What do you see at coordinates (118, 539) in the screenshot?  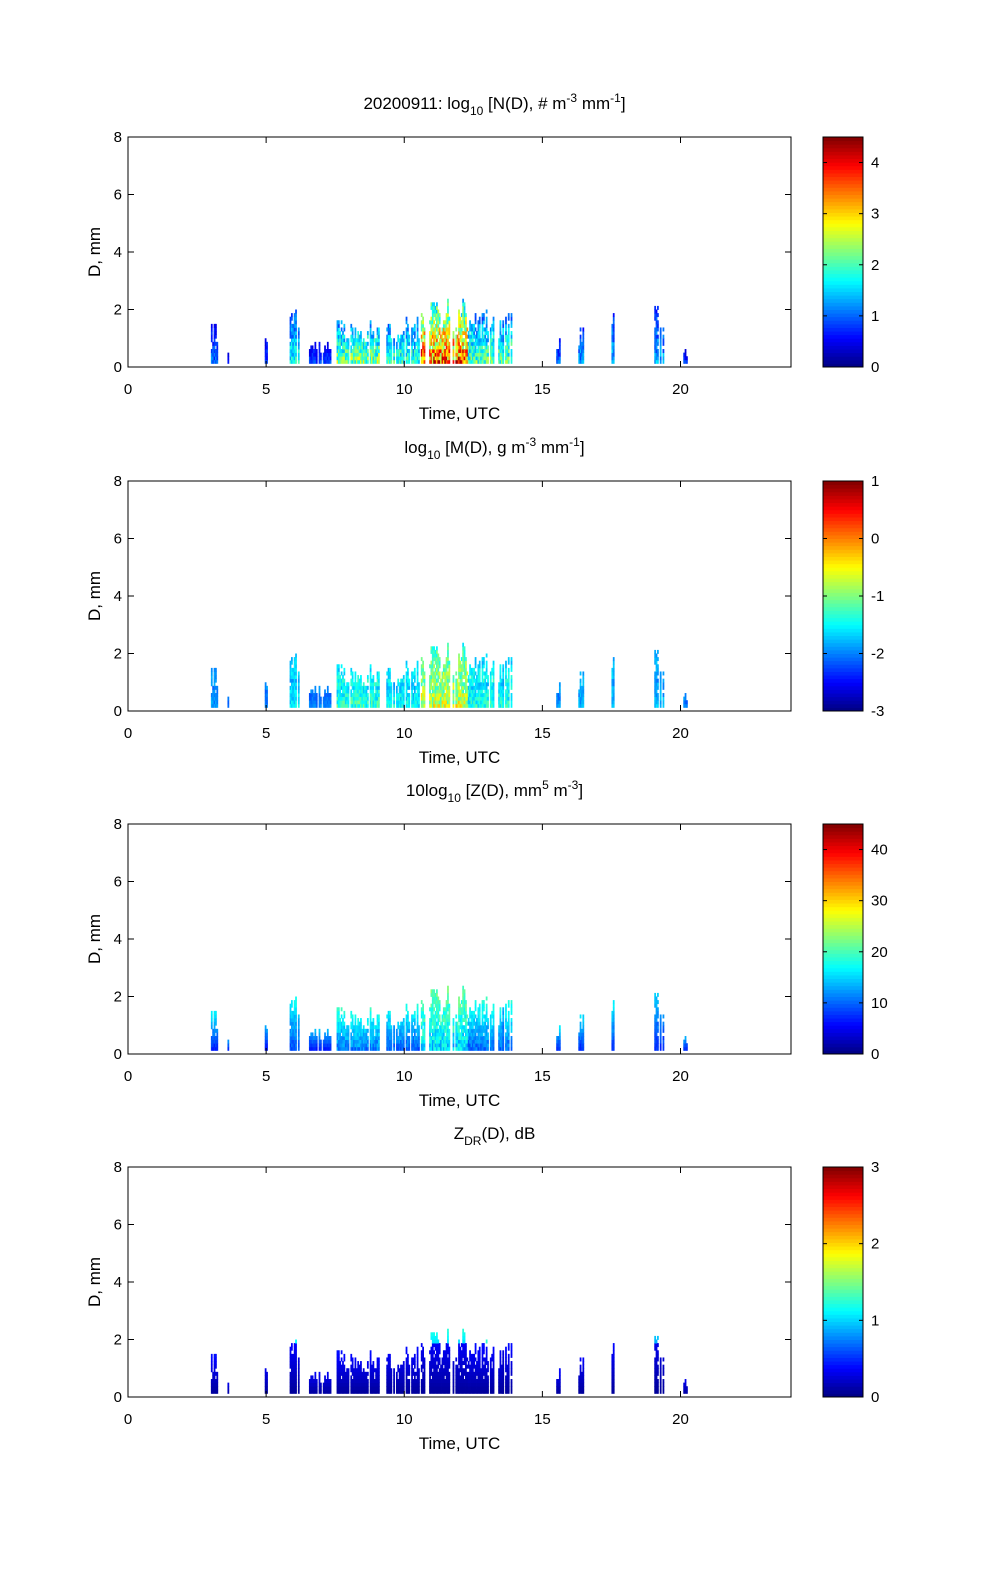 I see `y-tick-label: 6` at bounding box center [118, 539].